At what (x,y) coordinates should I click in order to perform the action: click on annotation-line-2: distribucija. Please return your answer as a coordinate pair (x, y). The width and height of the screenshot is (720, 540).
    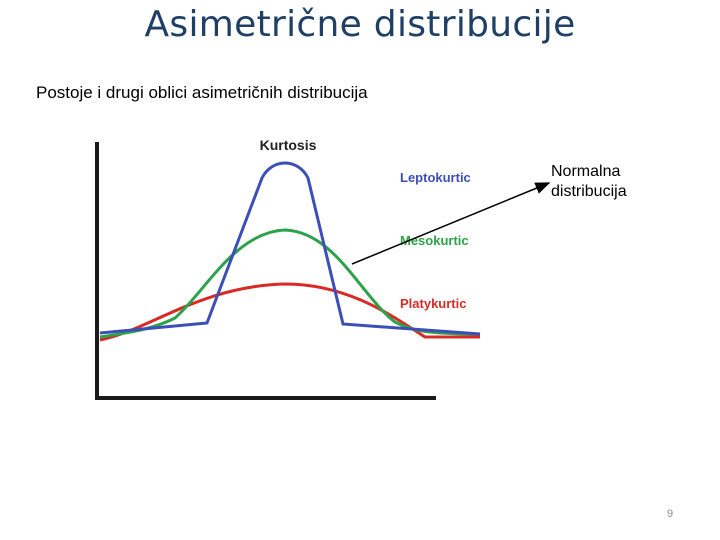
    Looking at the image, I should click on (589, 191).